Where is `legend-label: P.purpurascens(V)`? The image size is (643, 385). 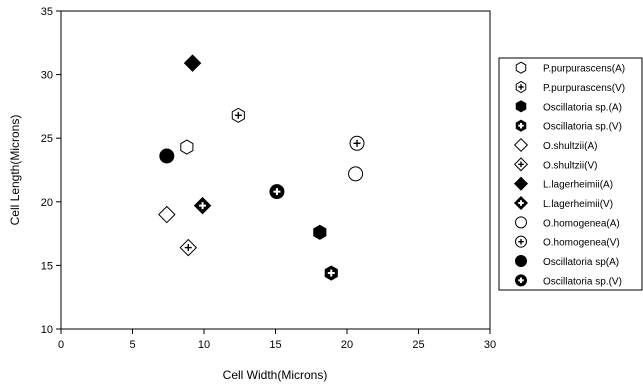 legend-label: P.purpurascens(V) is located at coordinates (584, 88).